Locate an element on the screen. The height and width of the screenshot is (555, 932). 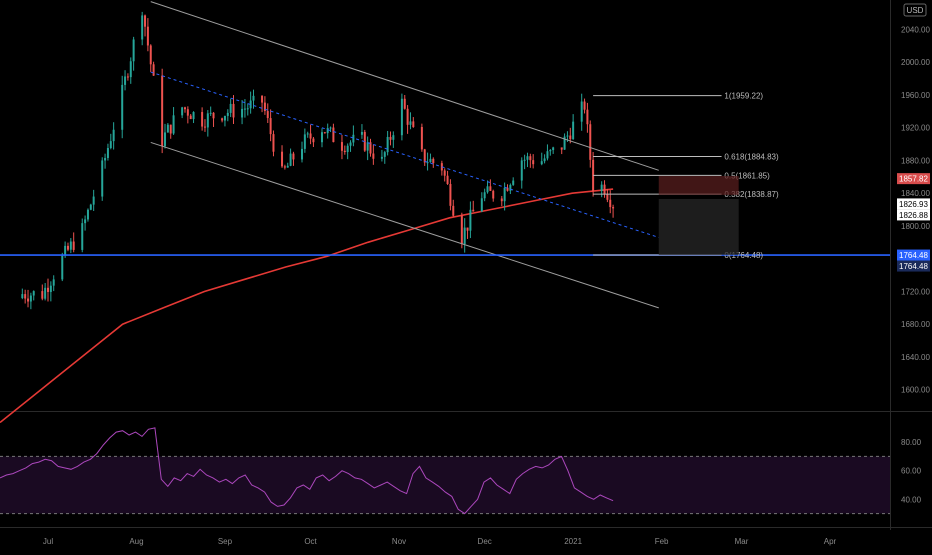
time-tick-label: Sep is located at coordinates (225, 541).